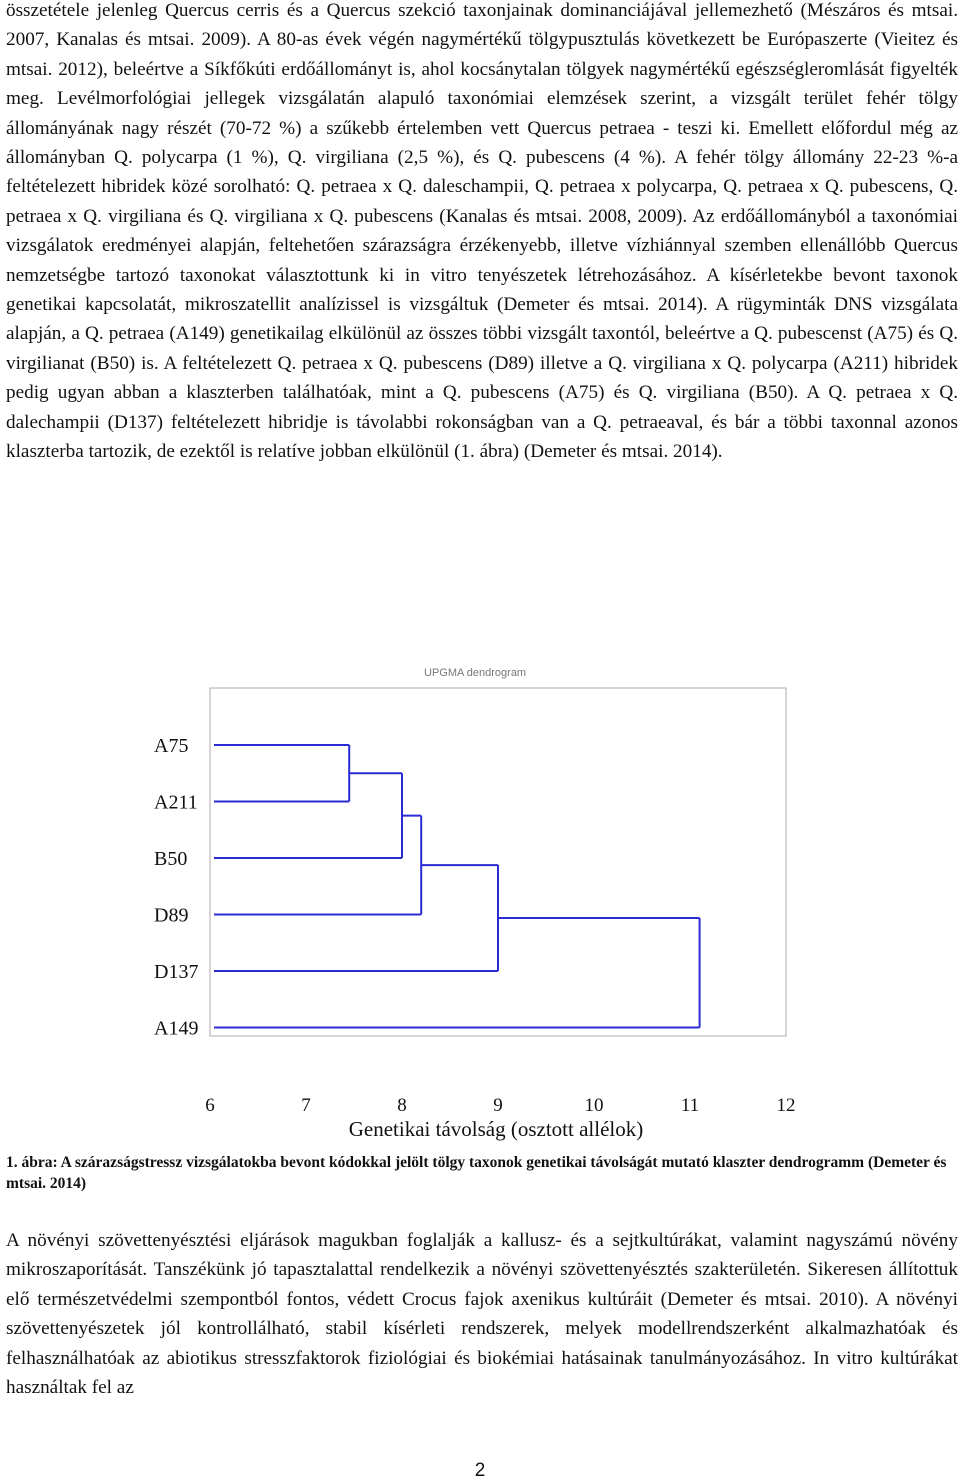 The height and width of the screenshot is (1484, 960). Describe the element at coordinates (496, 1129) in the screenshot. I see `x-axis-label: Genetikai távolság (osztott allélok)` at that location.